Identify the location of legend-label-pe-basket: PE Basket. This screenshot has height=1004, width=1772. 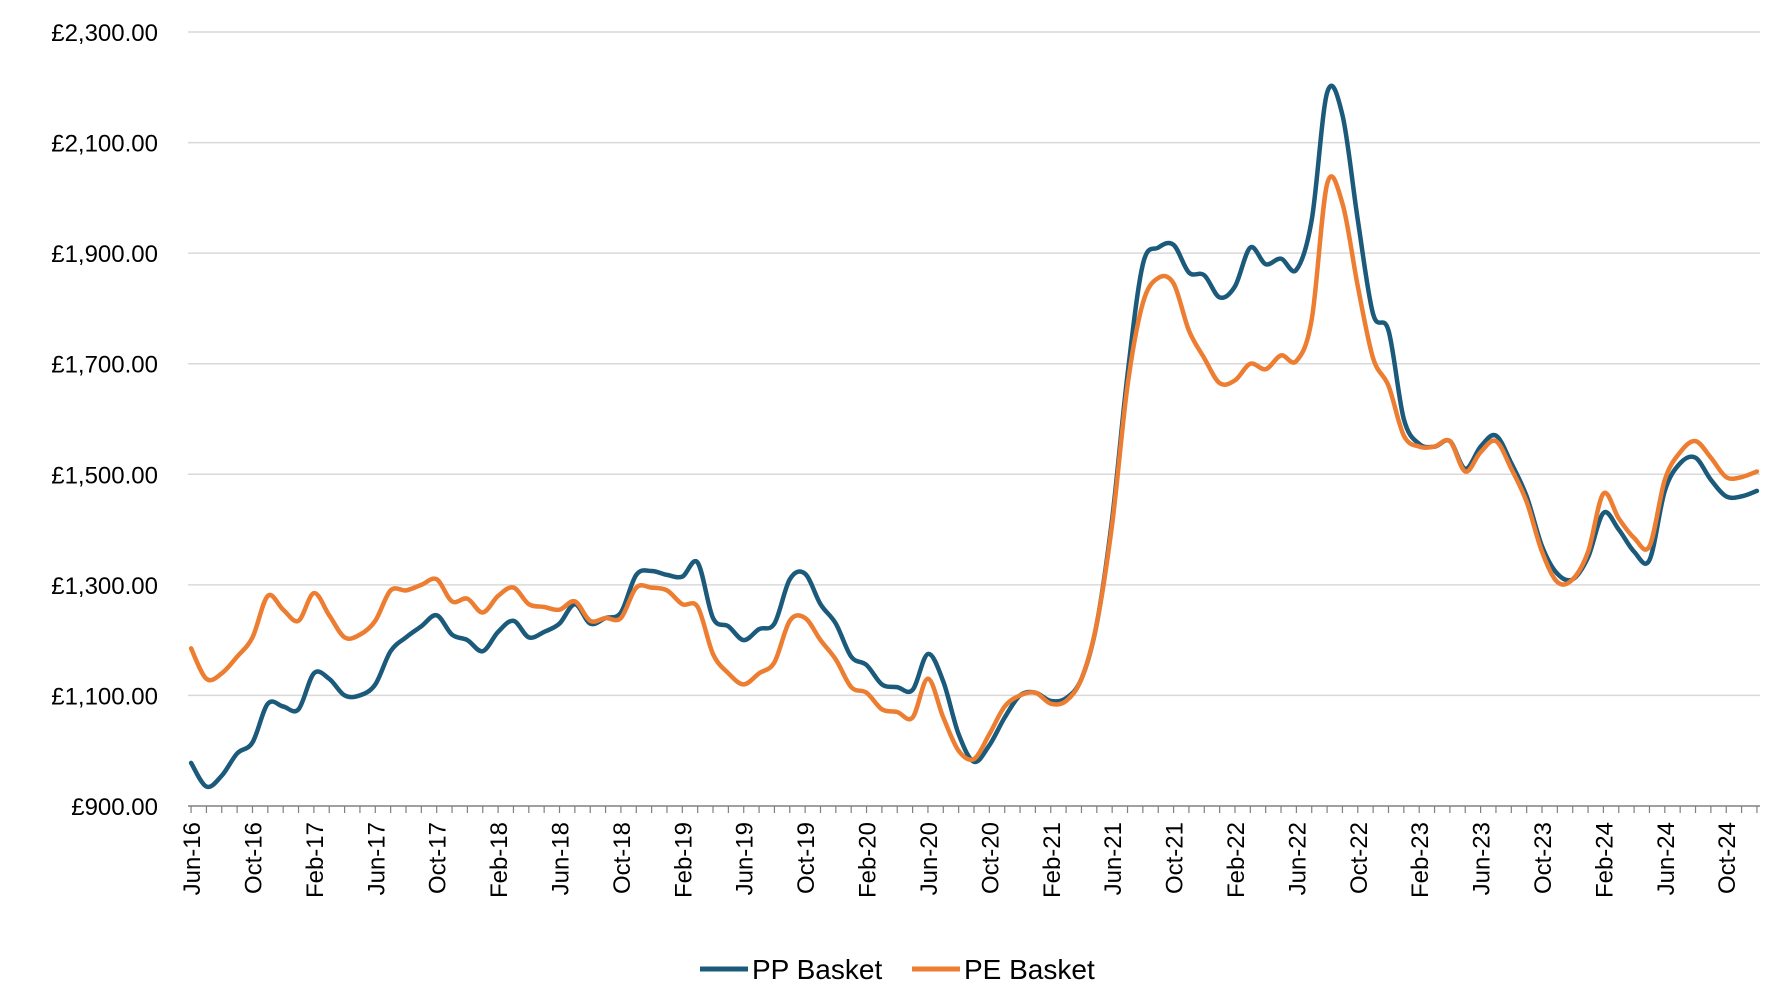
(1029, 969).